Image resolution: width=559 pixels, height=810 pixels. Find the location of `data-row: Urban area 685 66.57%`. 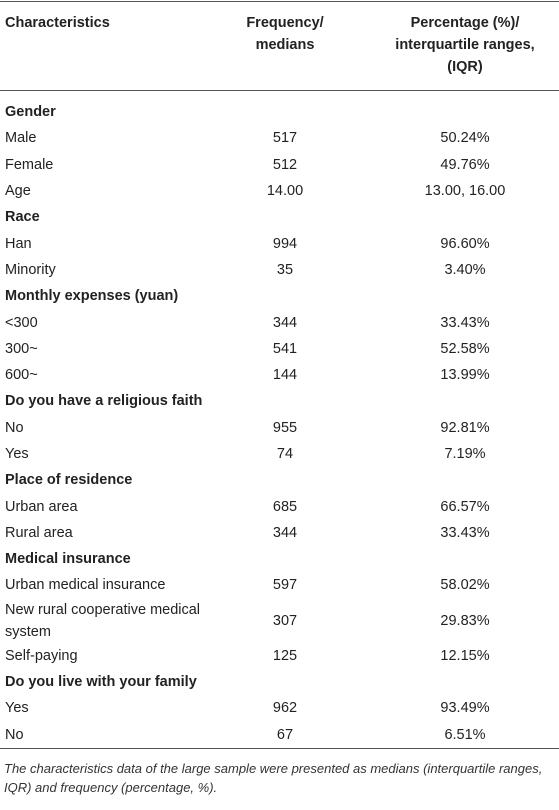

data-row: Urban area 685 66.57% is located at coordinates (279, 506).